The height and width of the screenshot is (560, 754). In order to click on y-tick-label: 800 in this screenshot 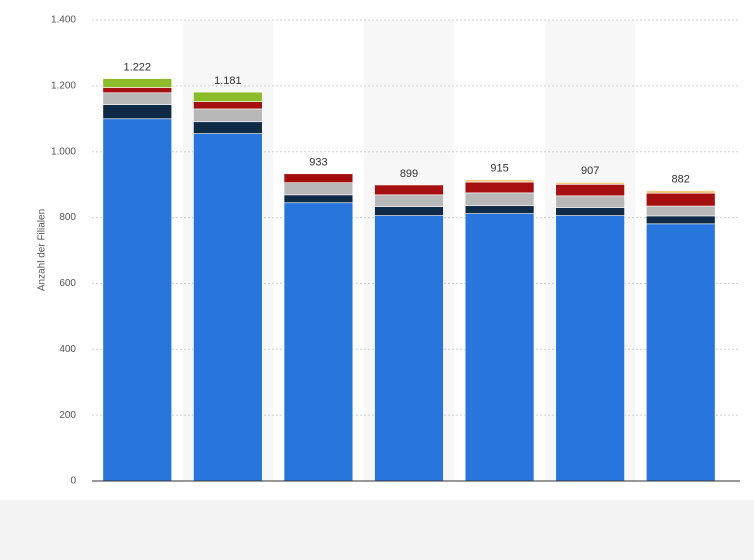, I will do `click(67, 217)`.